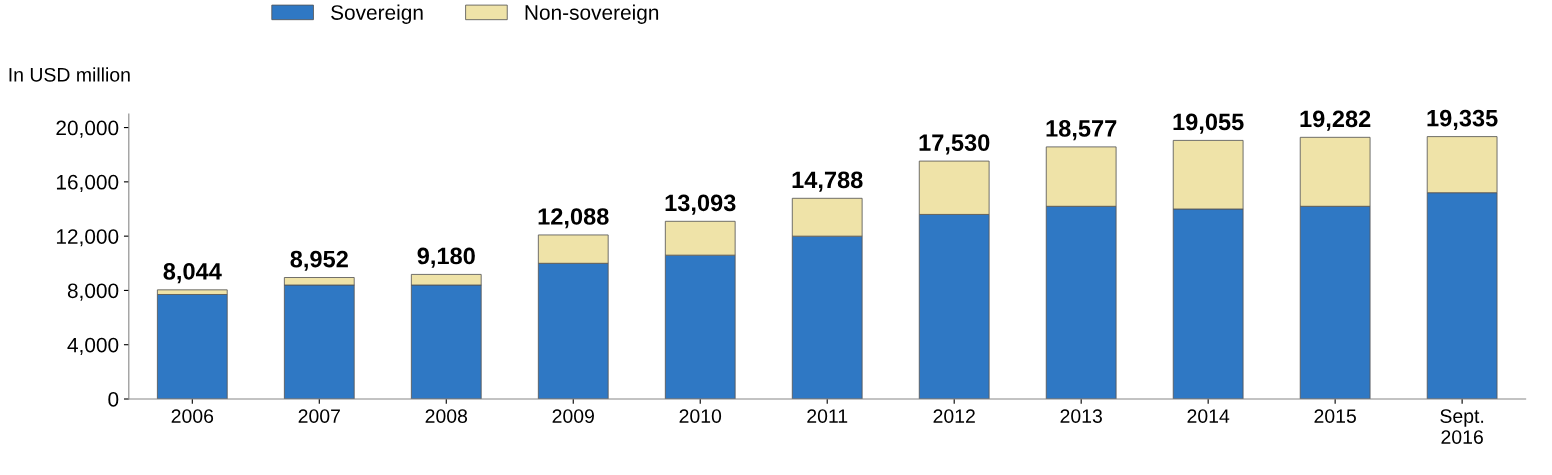 Image resolution: width=1552 pixels, height=475 pixels. I want to click on total-label: 12,088, so click(573, 218).